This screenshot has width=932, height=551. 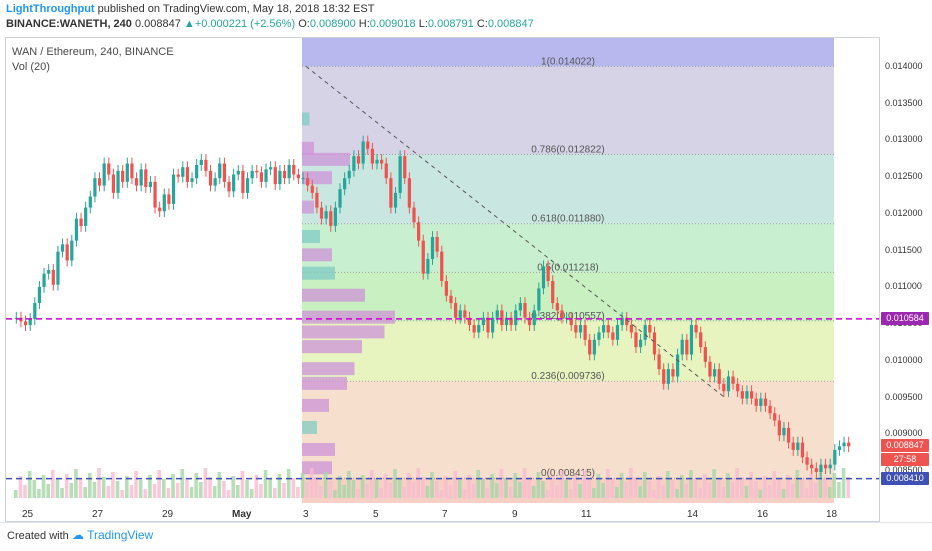 I want to click on low-label: L:, so click(x=423, y=24).